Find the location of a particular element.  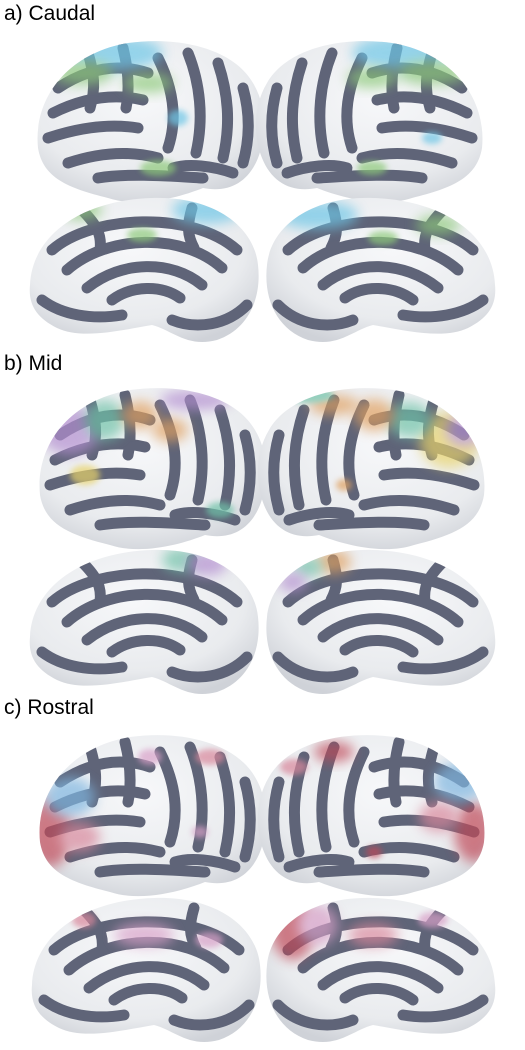

panel-label-caudal: a) Caudal is located at coordinates (50, 13).